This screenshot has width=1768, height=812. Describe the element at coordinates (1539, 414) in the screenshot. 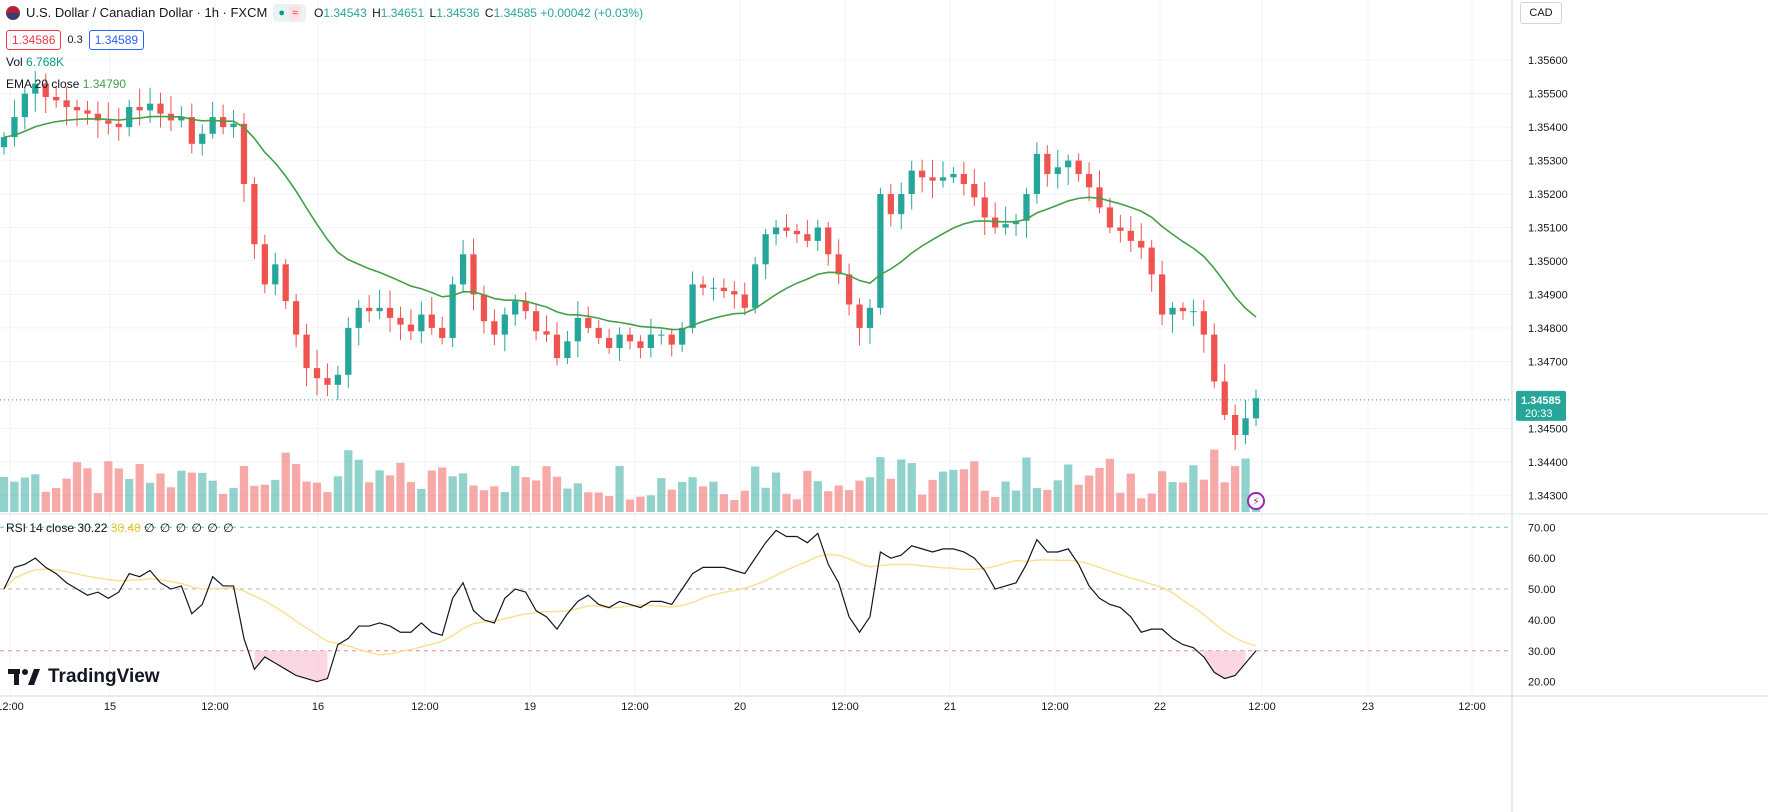

I see `countdown-label: 20:33` at that location.